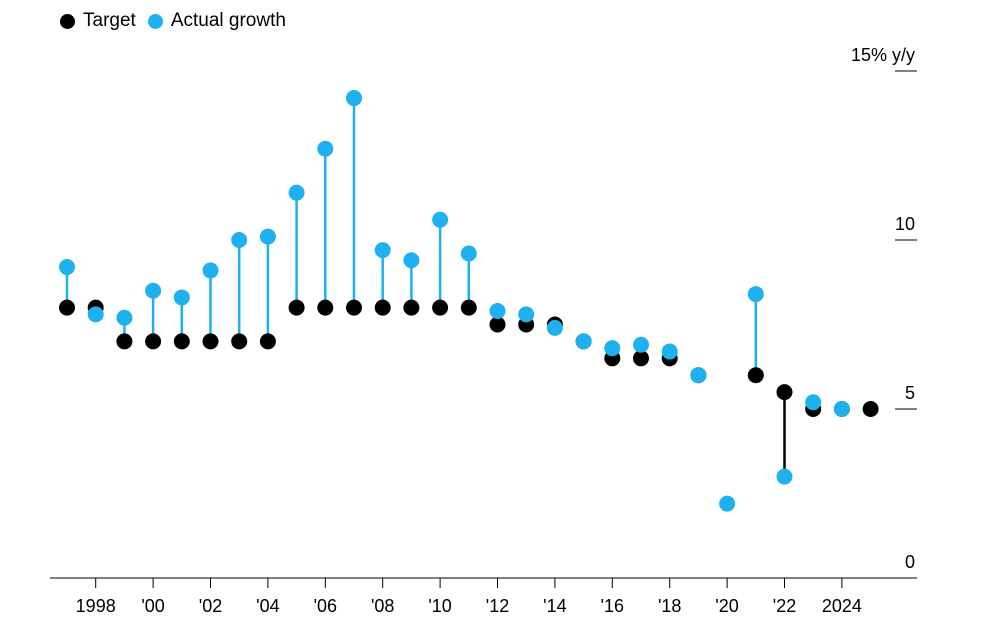  I want to click on x-tick-label: '10, so click(439, 606).